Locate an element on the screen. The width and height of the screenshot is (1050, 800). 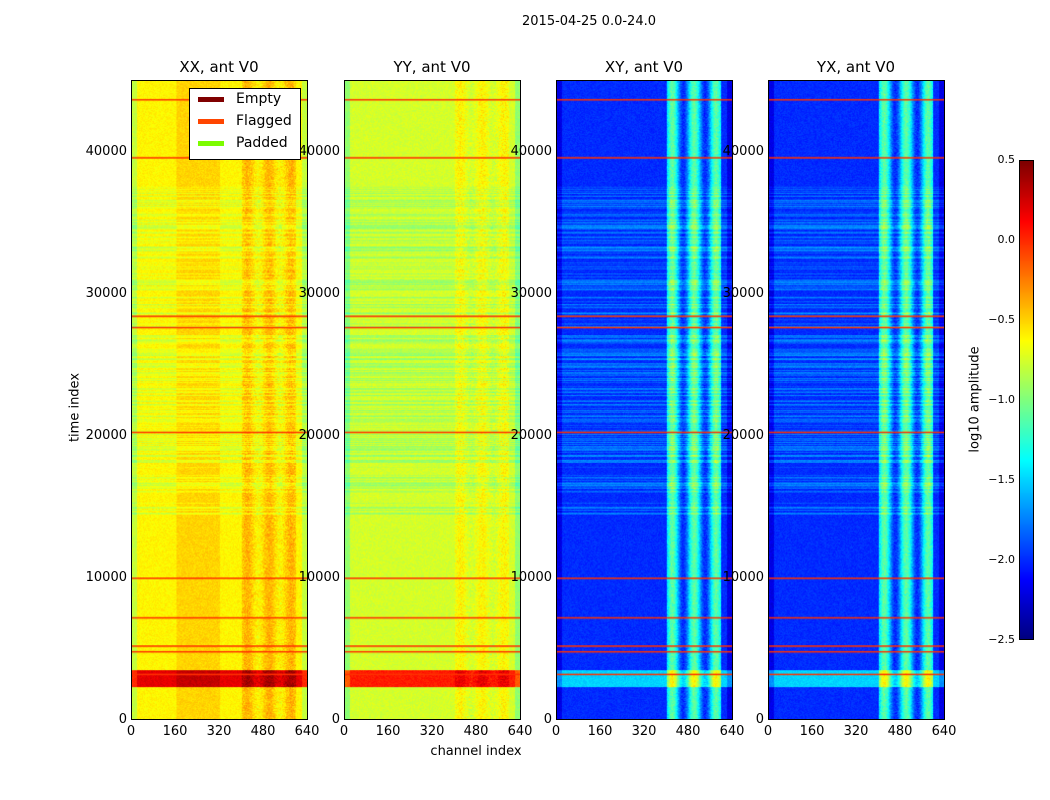
colorbar-tick-label: 0.0 is located at coordinates (1006, 239).